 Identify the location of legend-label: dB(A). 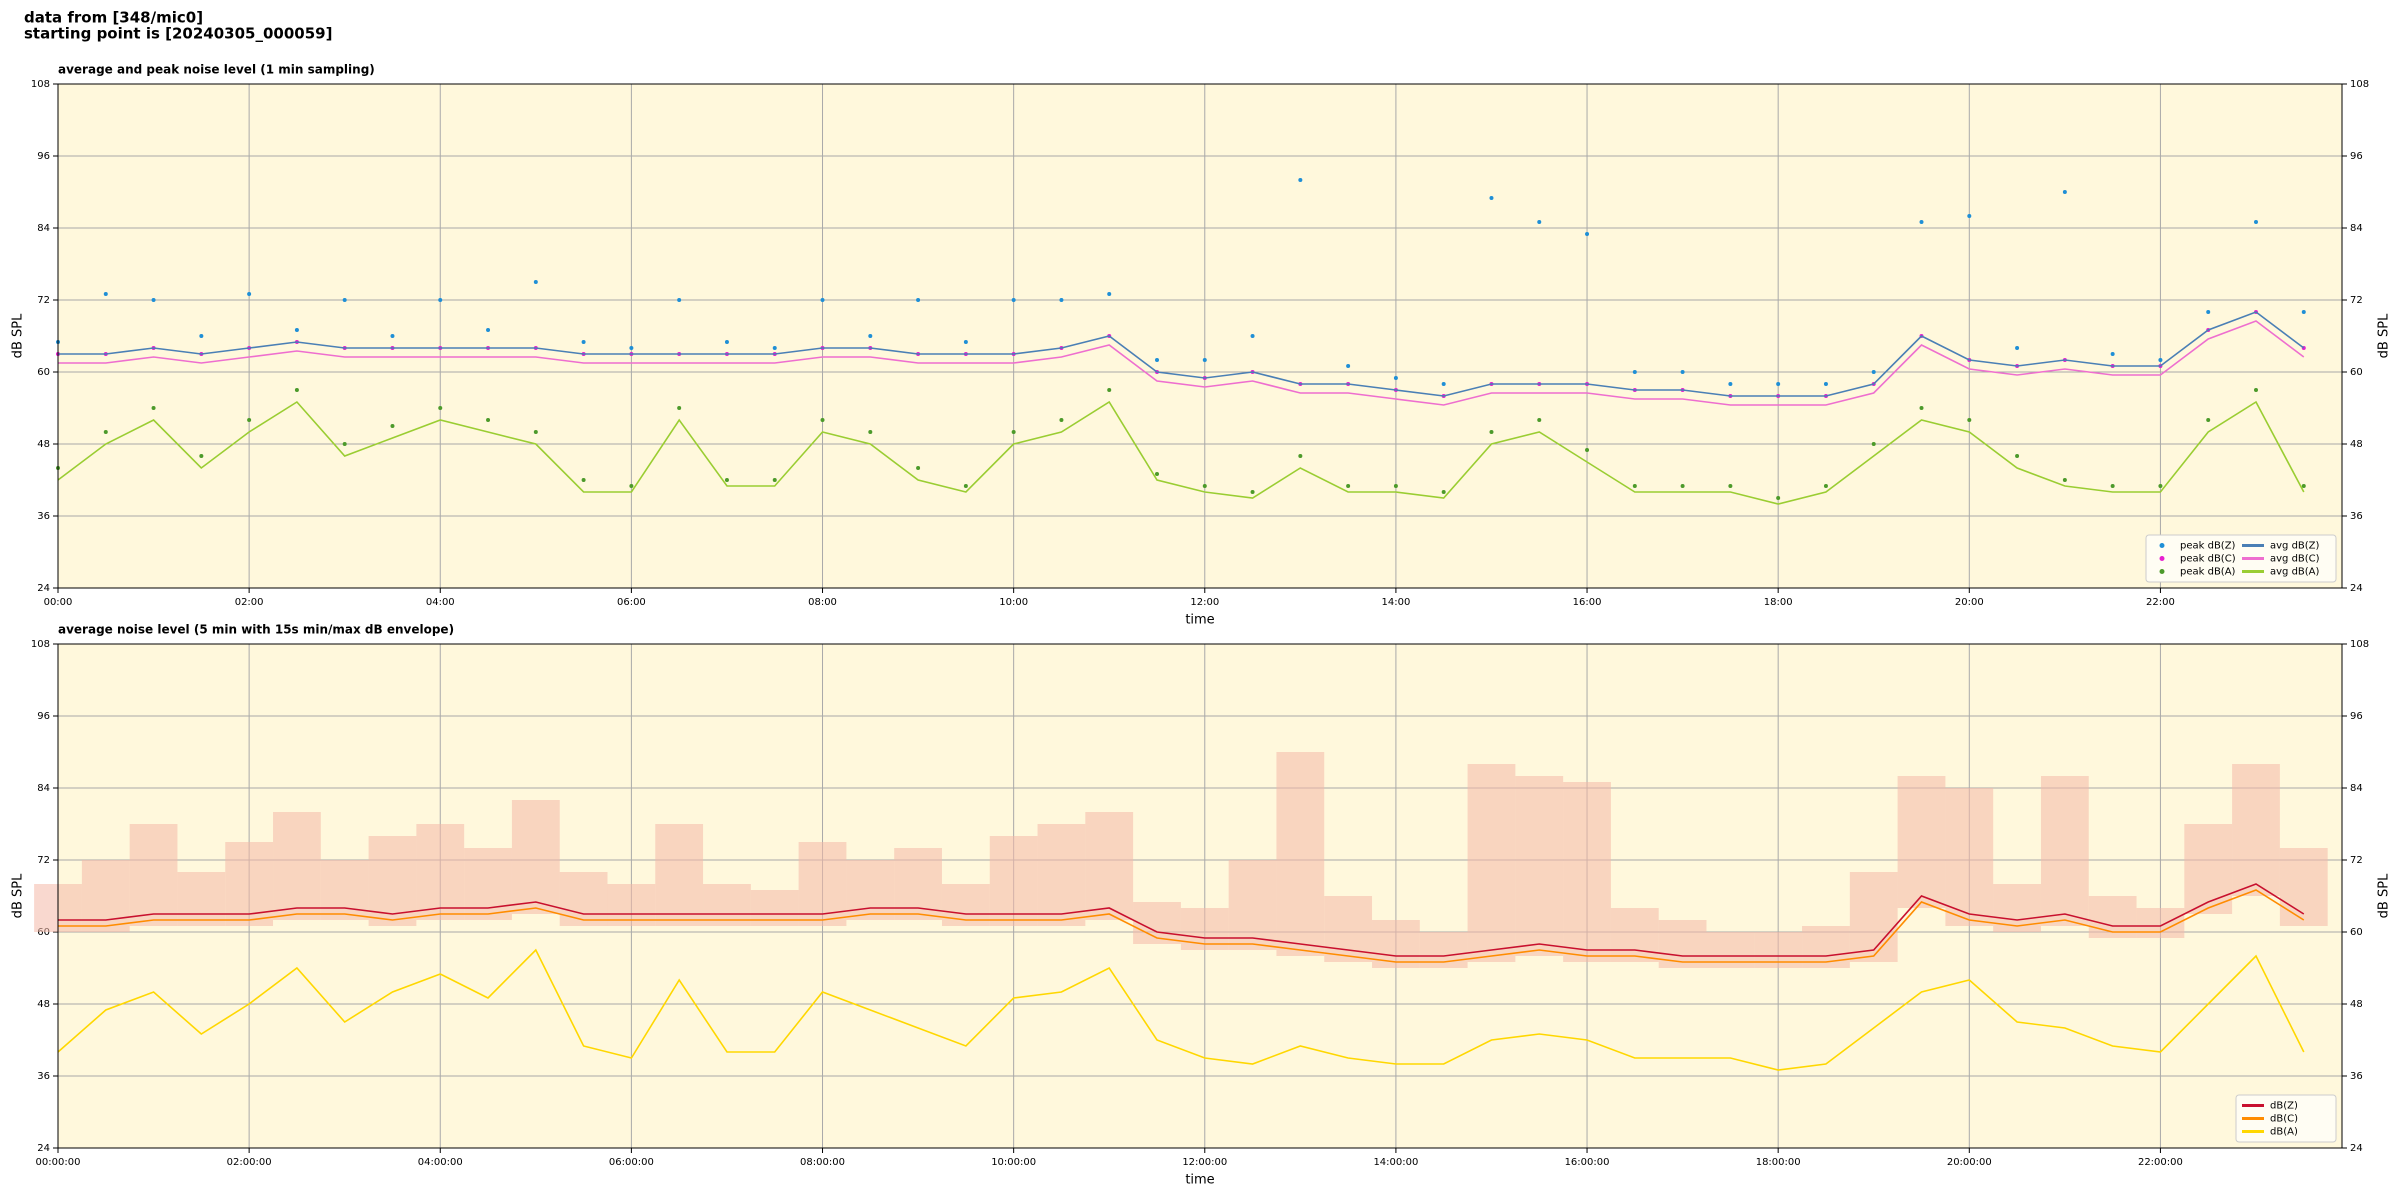
(2284, 1132).